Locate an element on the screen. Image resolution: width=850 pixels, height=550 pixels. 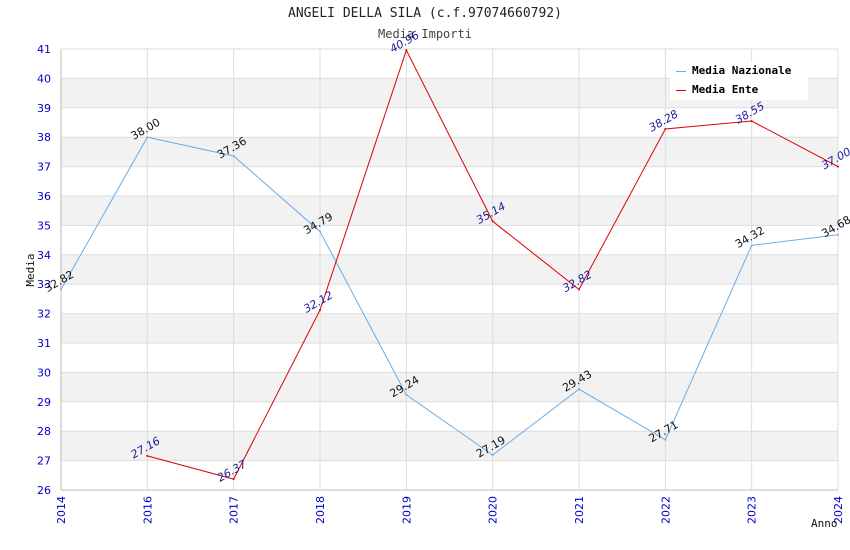
y-tick-label: 37 is located at coordinates (44, 167).